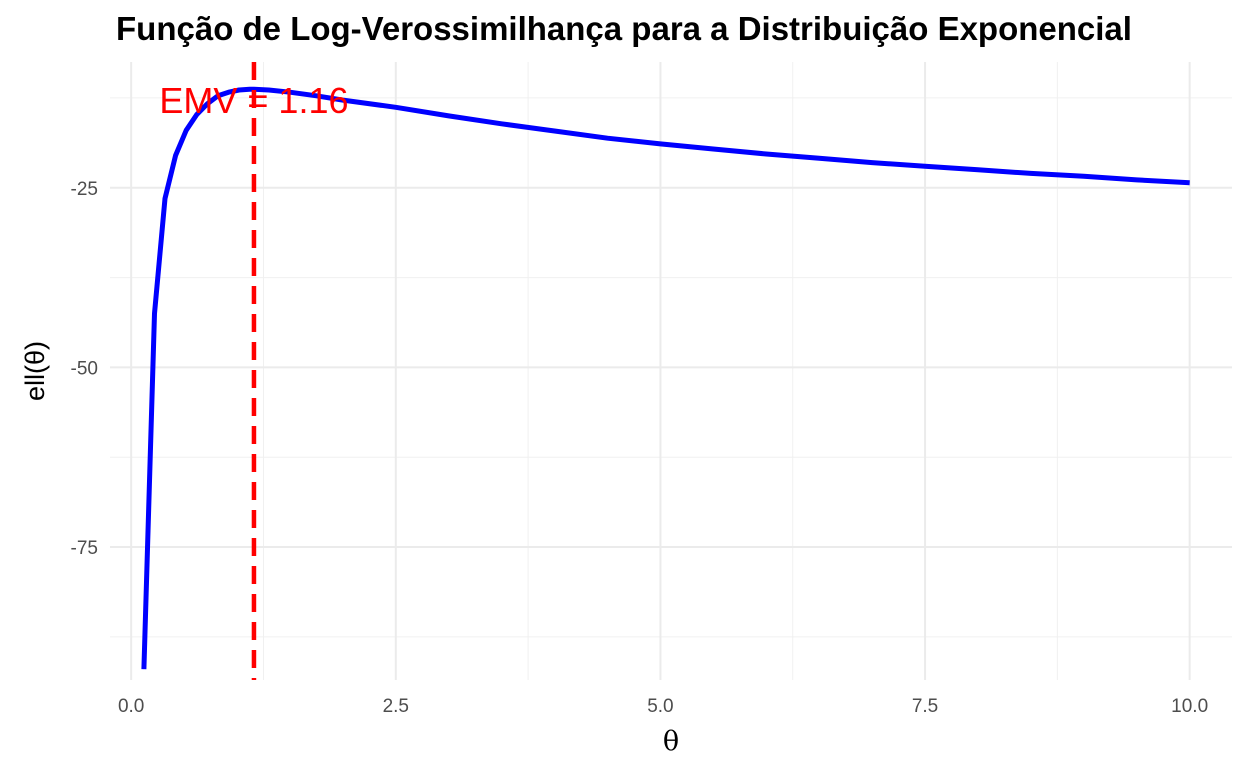 This screenshot has height=768, width=1248. Describe the element at coordinates (671, 741) in the screenshot. I see `x-axis-title: θ` at that location.